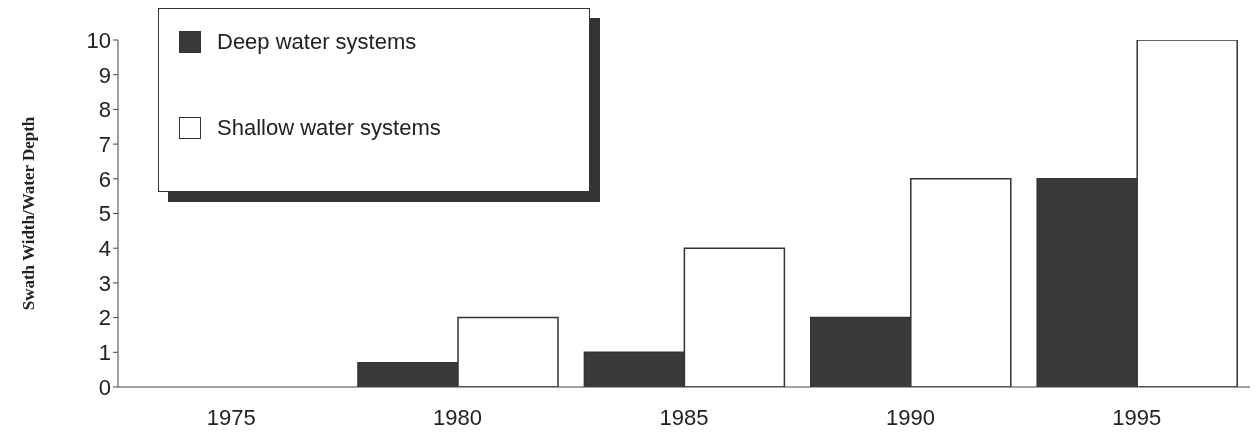  Describe the element at coordinates (458, 417) in the screenshot. I see `x-tick-label: 1980` at that location.